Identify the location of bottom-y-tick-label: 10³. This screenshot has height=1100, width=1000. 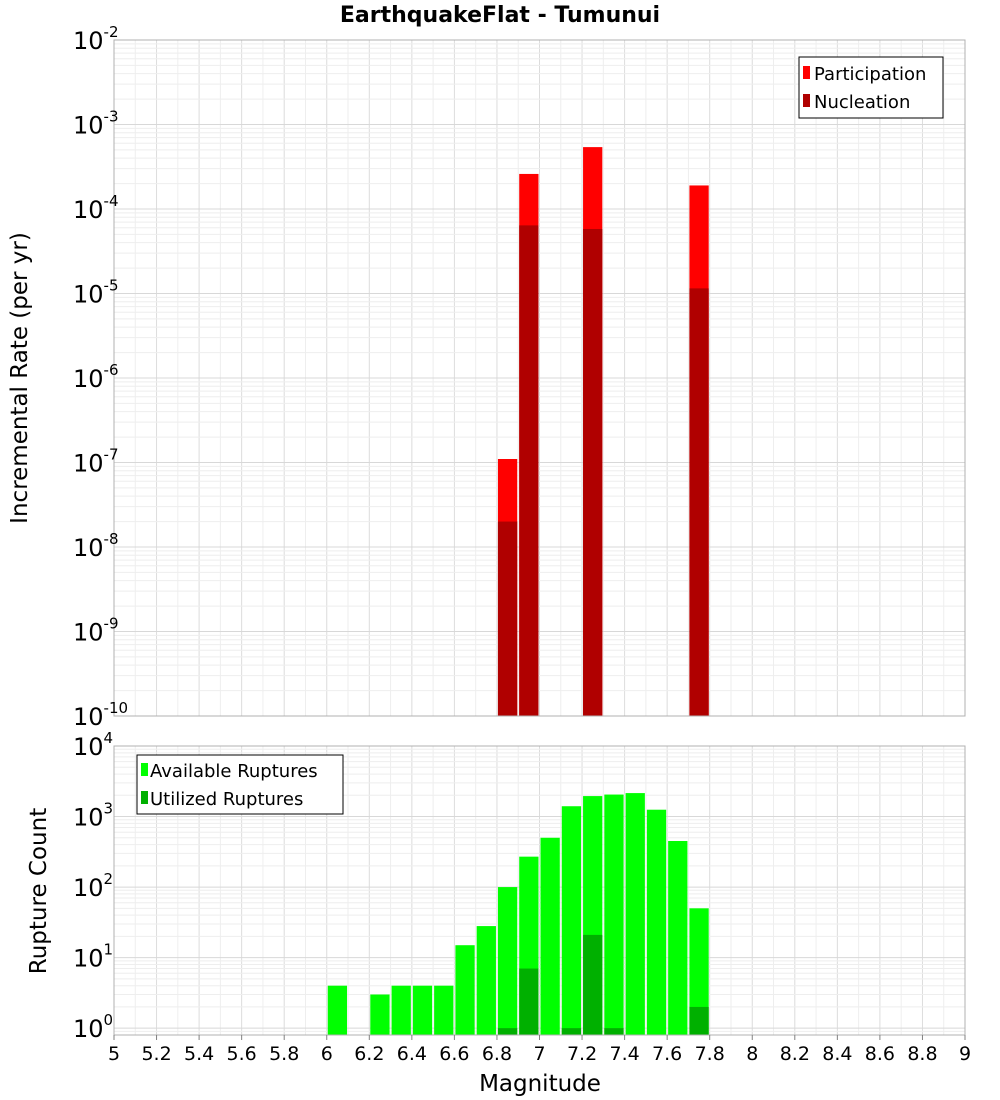
(93, 816).